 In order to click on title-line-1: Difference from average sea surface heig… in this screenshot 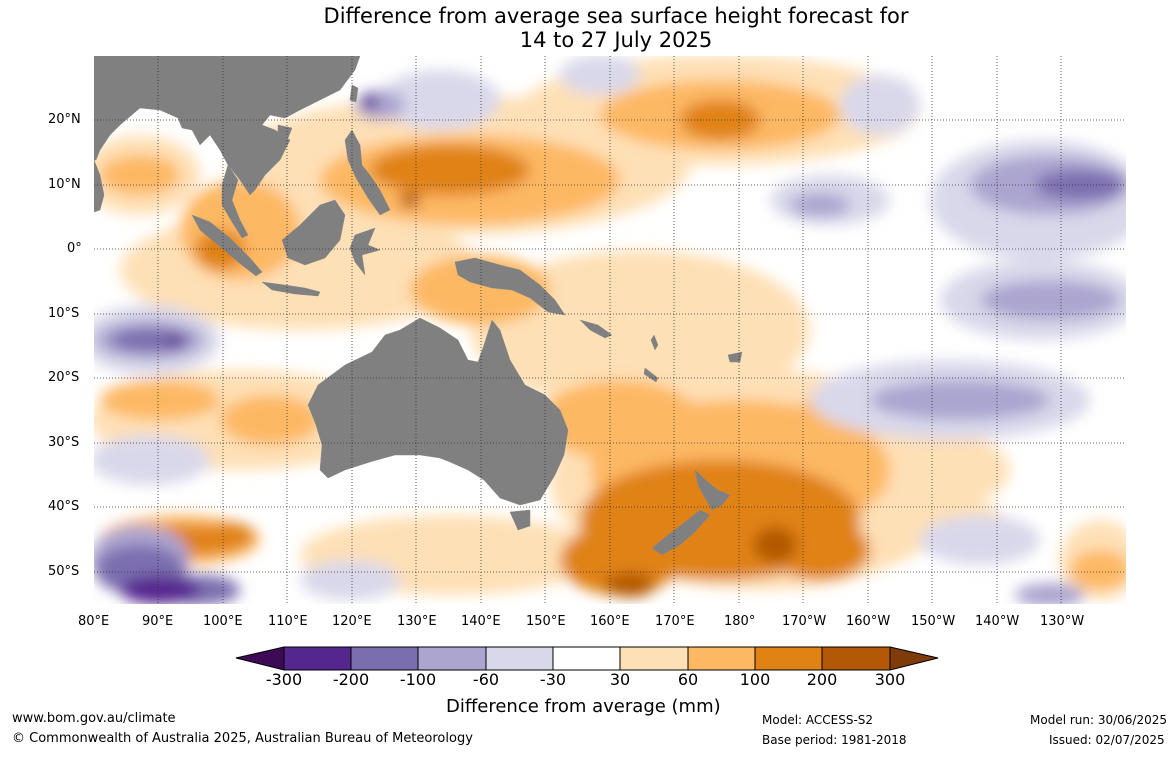, I will do `click(616, 16)`.